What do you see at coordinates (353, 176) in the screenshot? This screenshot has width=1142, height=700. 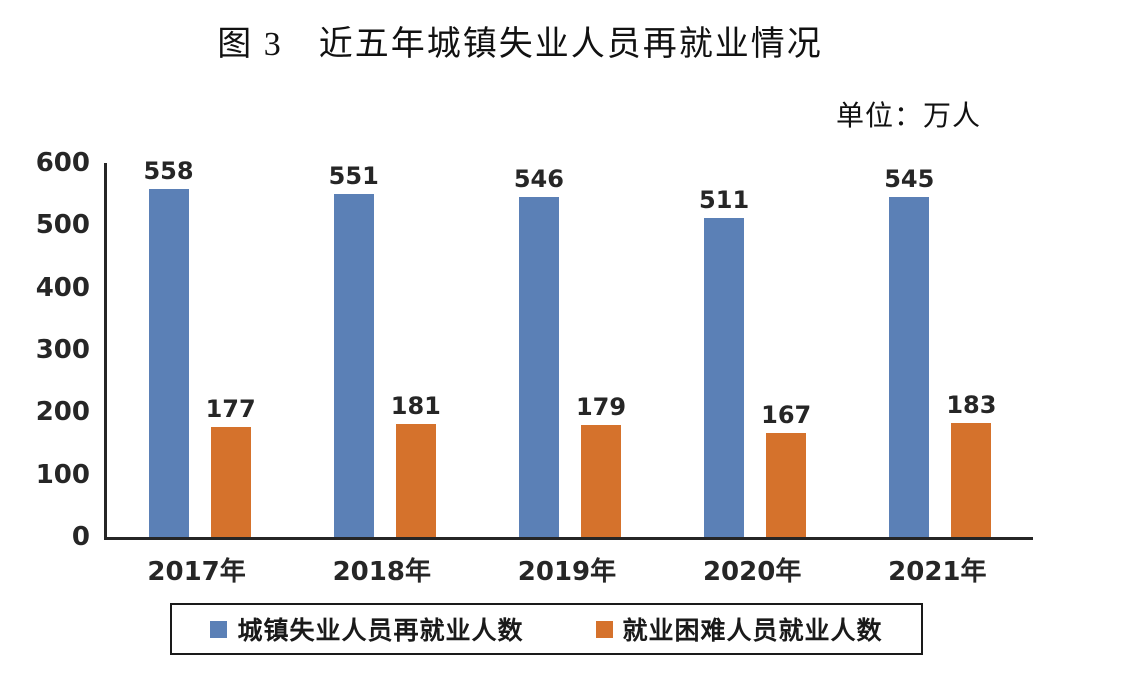 I see `bar-value-label: 551` at bounding box center [353, 176].